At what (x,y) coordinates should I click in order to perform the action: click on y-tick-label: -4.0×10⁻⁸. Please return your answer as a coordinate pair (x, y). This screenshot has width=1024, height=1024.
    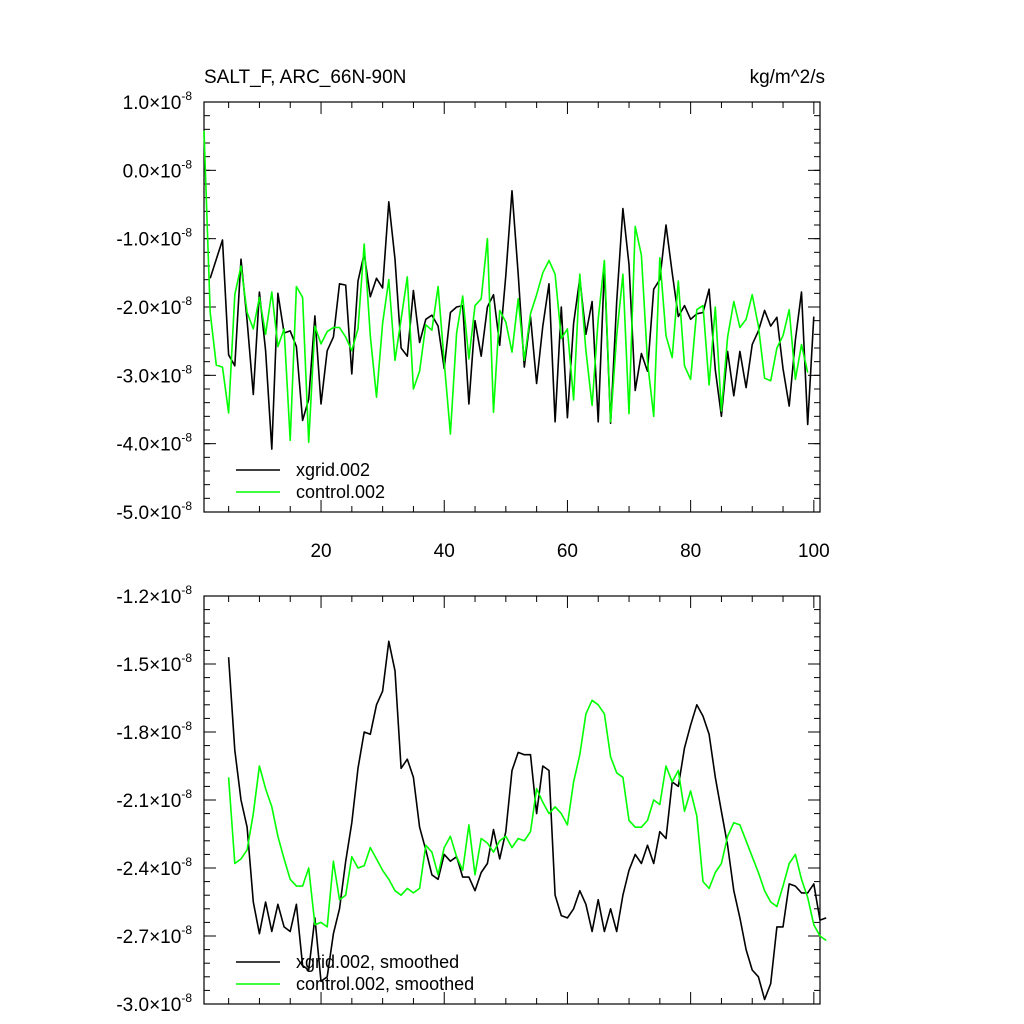
    Looking at the image, I should click on (154, 443).